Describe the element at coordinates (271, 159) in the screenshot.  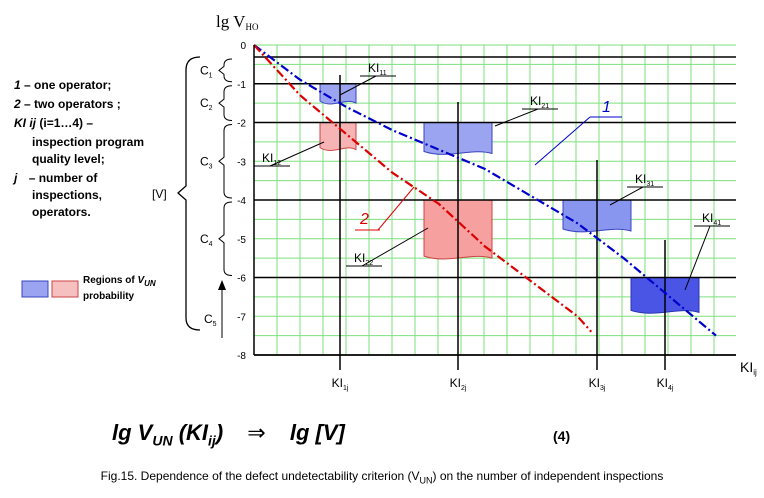
I see `region-label: KI12` at that location.